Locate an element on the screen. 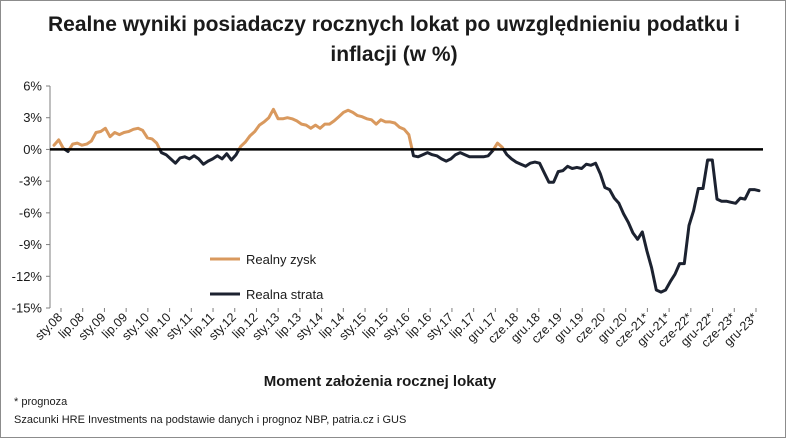 The width and height of the screenshot is (788, 440). y-tick-label: 0% is located at coordinates (32, 149).